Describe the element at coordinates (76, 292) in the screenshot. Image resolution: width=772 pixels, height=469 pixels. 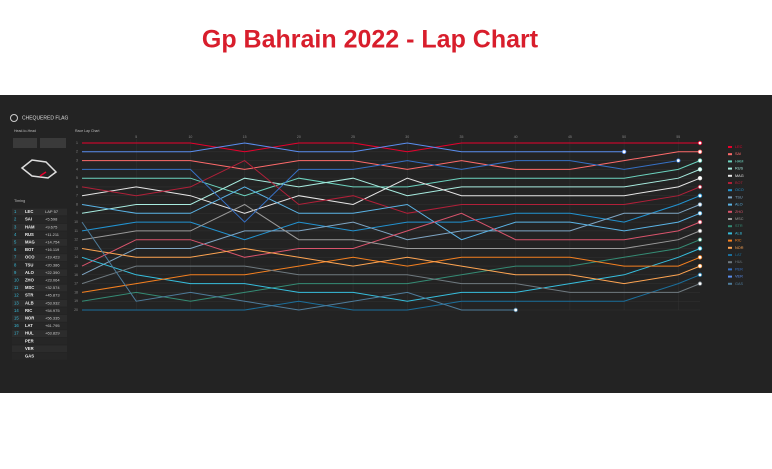
I see `y-tick-label: 18` at that location.